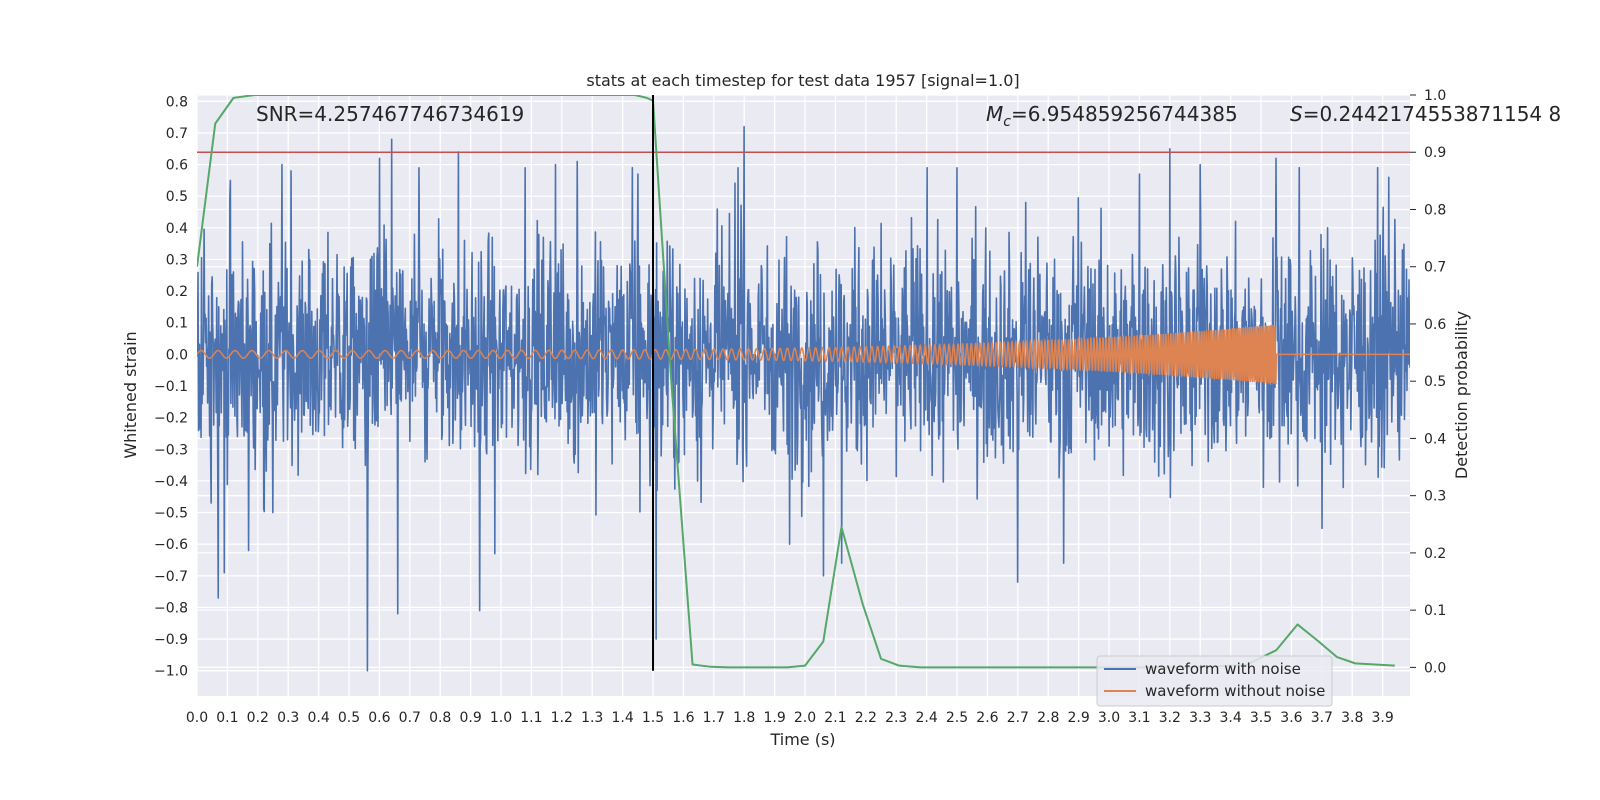 This screenshot has width=1600, height=800. Describe the element at coordinates (774, 718) in the screenshot. I see `x-tick-label: 1.9` at that location.